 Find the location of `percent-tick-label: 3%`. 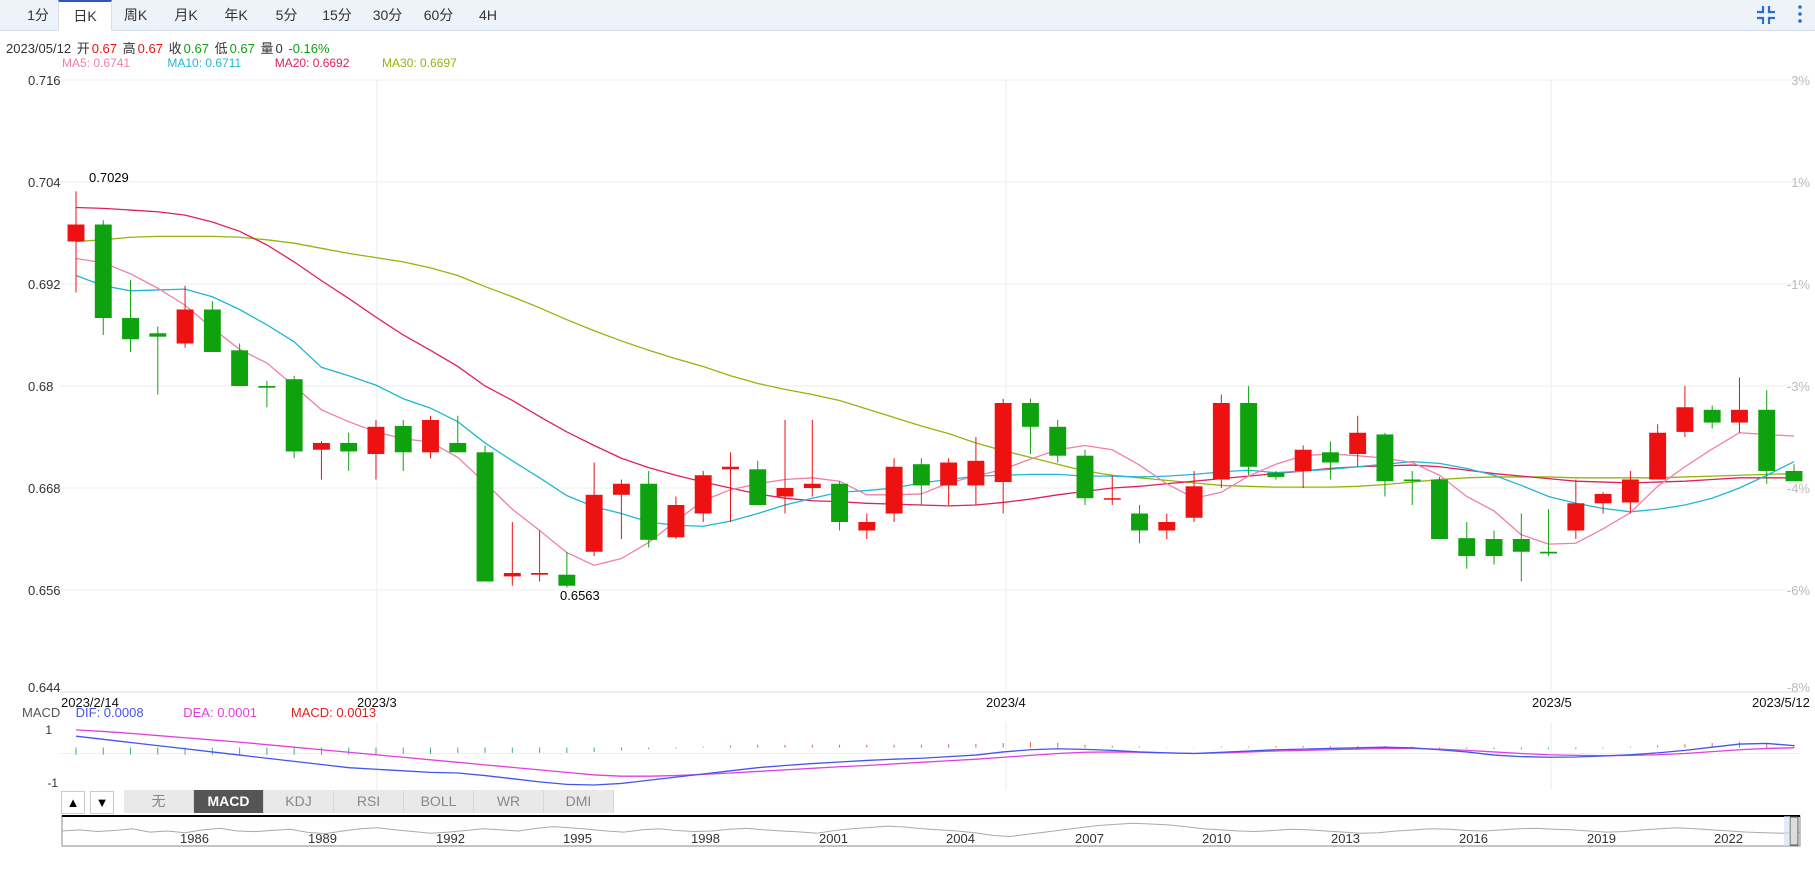

percent-tick-label: 3% is located at coordinates (1800, 80).